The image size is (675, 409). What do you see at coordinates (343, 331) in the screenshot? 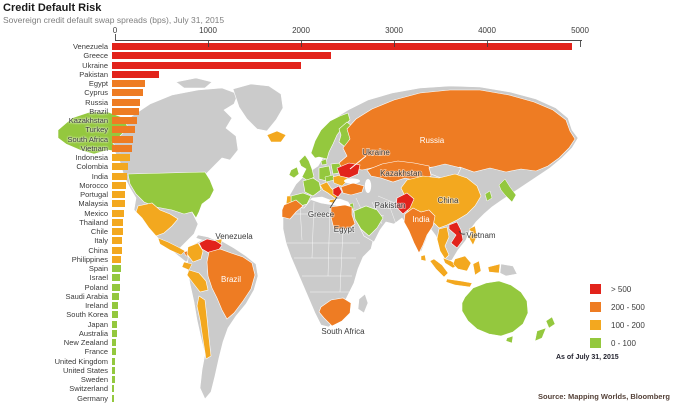
I see `map-label-south-africa: South Africa` at bounding box center [343, 331].